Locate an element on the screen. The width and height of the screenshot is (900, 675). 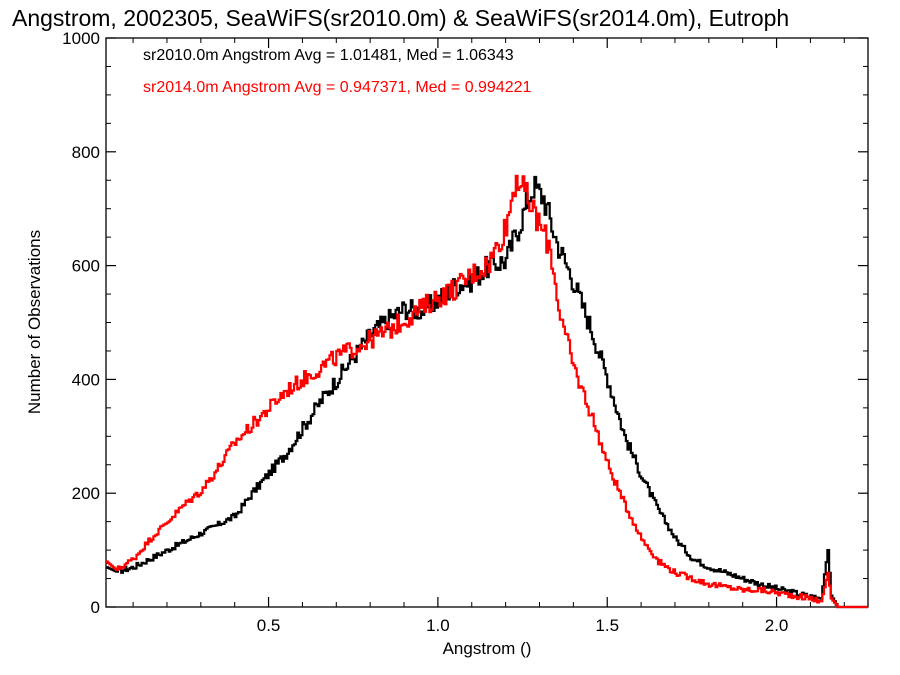
x-tick-label: 0.5 is located at coordinates (269, 625).